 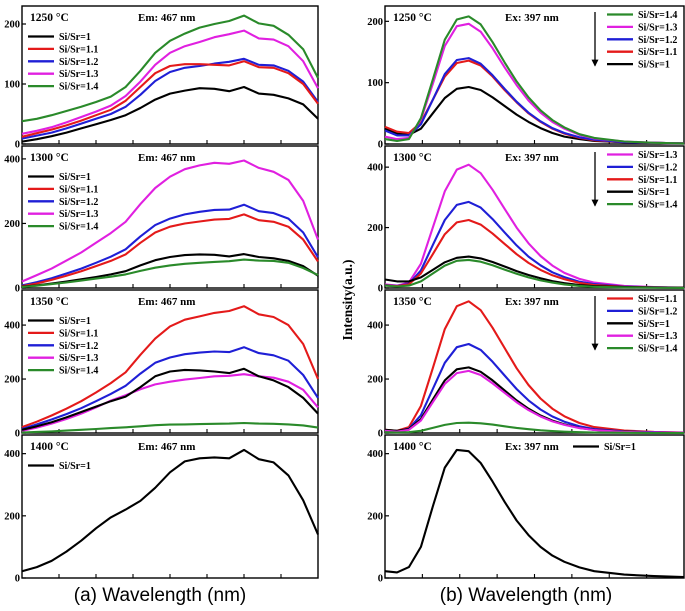 I want to click on panel-b4: 0 200 400 1400 °C Ex: 397 nm Si/Sr=1, so click(x=526, y=509).